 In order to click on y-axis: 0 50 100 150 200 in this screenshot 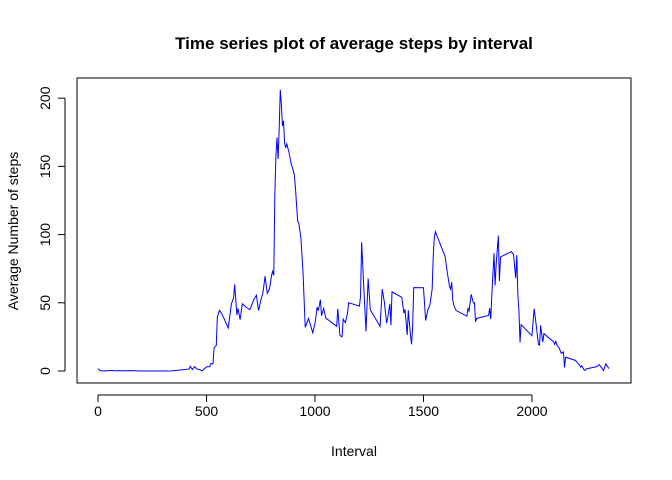, I will do `click(51, 230)`.